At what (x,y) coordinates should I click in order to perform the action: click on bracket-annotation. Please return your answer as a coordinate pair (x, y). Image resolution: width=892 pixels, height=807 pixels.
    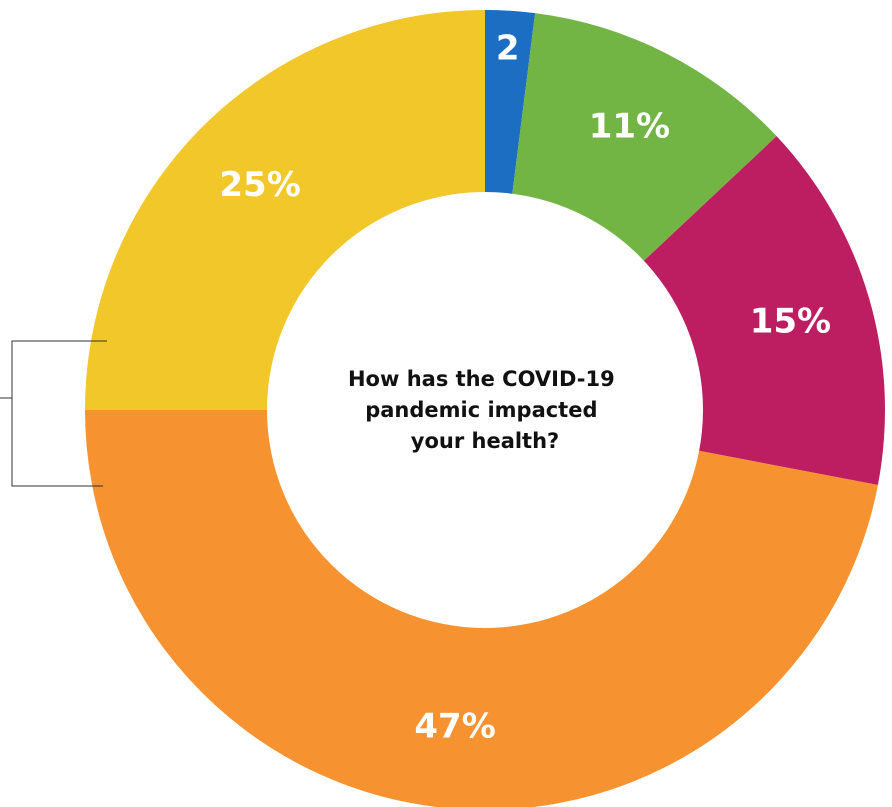
    Looking at the image, I should click on (53, 413).